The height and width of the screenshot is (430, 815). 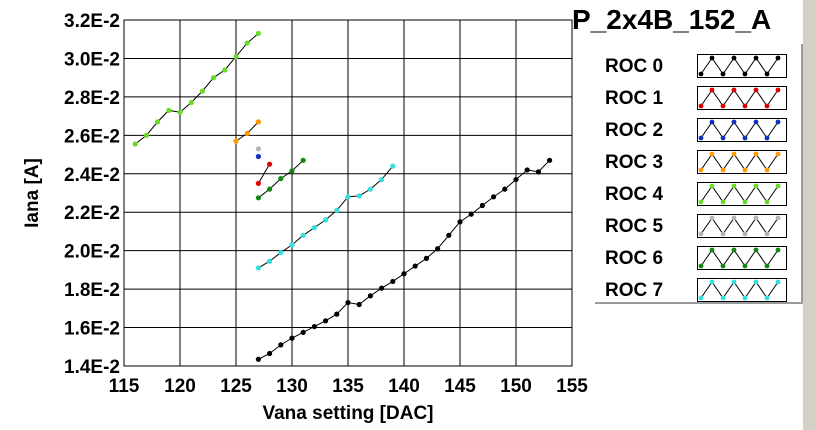 What do you see at coordinates (698, 258) in the screenshot?
I see `legend-item: ROC 6` at bounding box center [698, 258].